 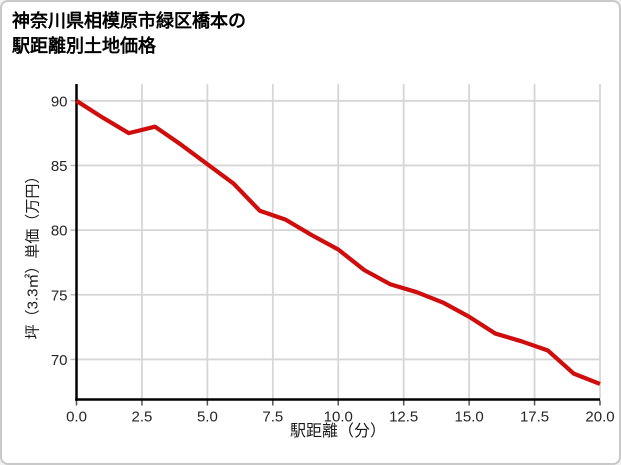 I want to click on x-tick-label: 15.0, so click(x=469, y=417).